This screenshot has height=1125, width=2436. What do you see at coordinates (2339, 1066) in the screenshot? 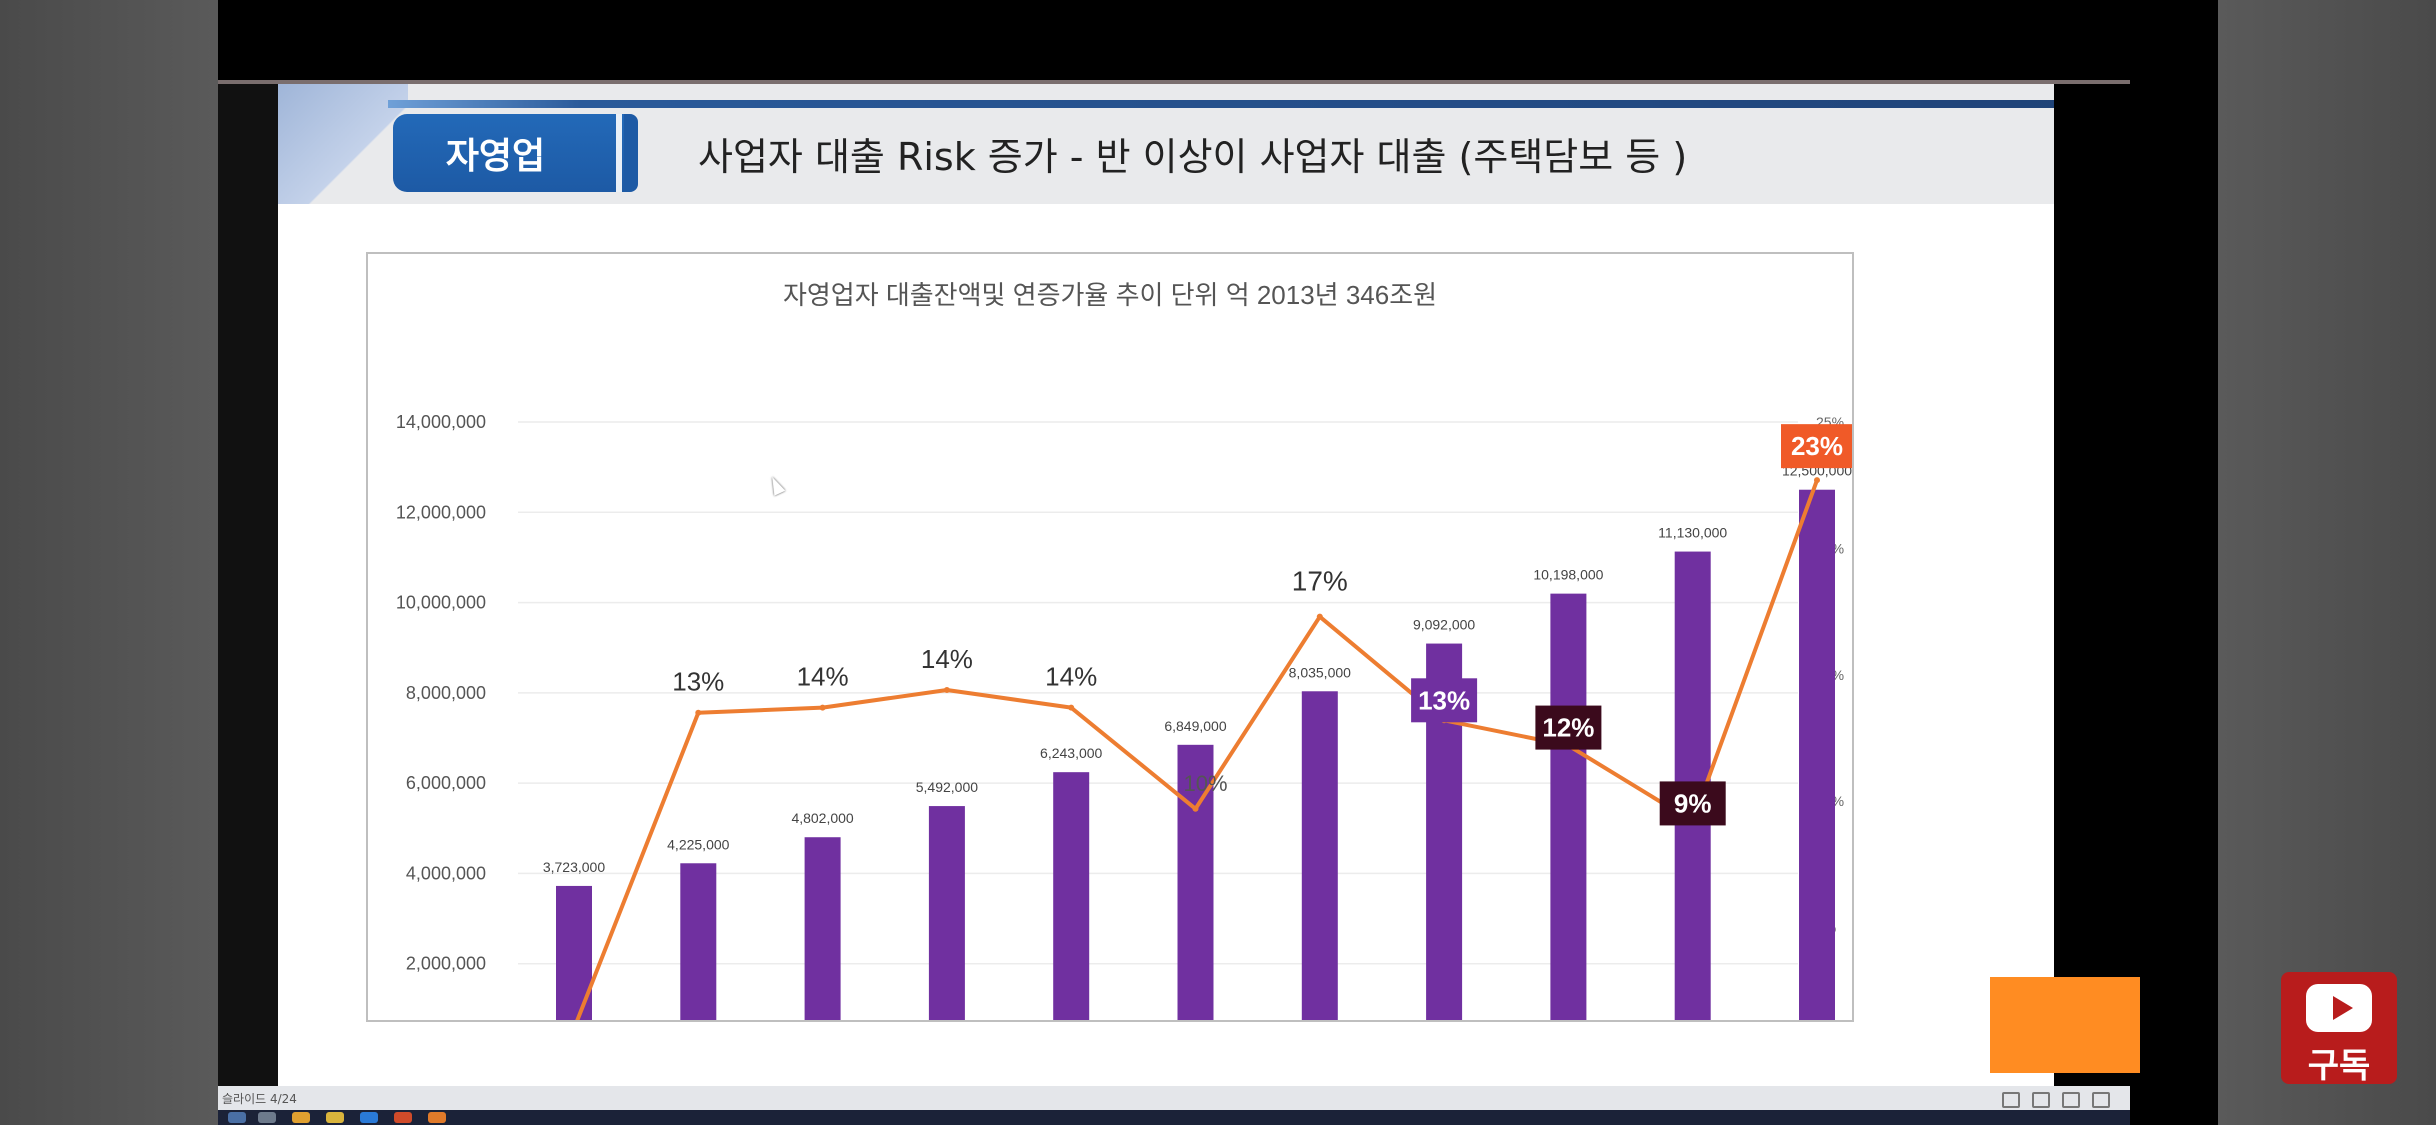
I see `subscribe-label: 구독` at bounding box center [2339, 1066].